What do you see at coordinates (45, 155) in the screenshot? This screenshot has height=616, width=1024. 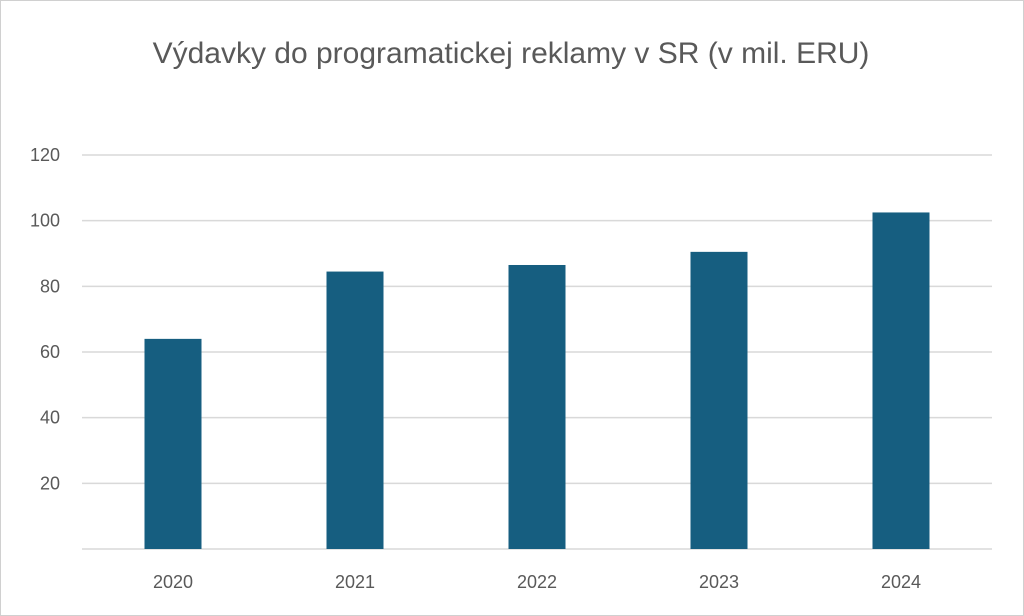 I see `y-tick-label: 120` at bounding box center [45, 155].